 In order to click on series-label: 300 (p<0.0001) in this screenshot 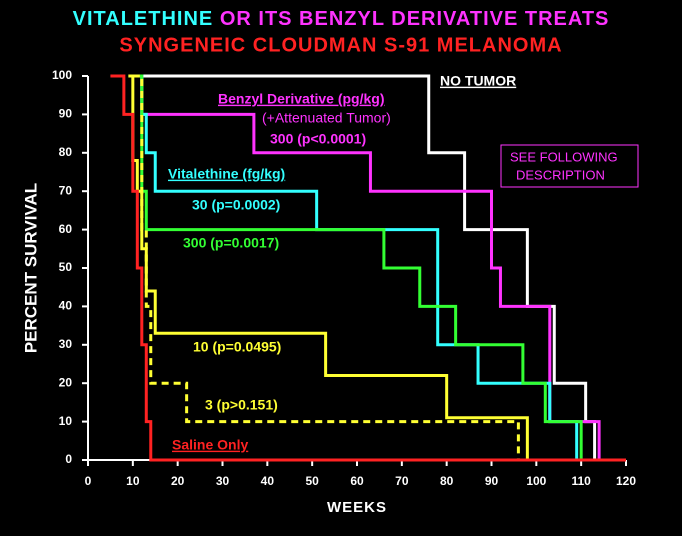, I will do `click(318, 139)`.